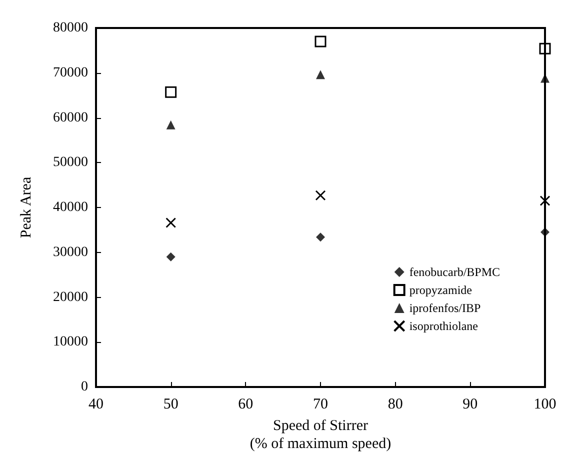 This screenshot has width=573, height=475. I want to click on y-tick-label: 0, so click(84, 387).